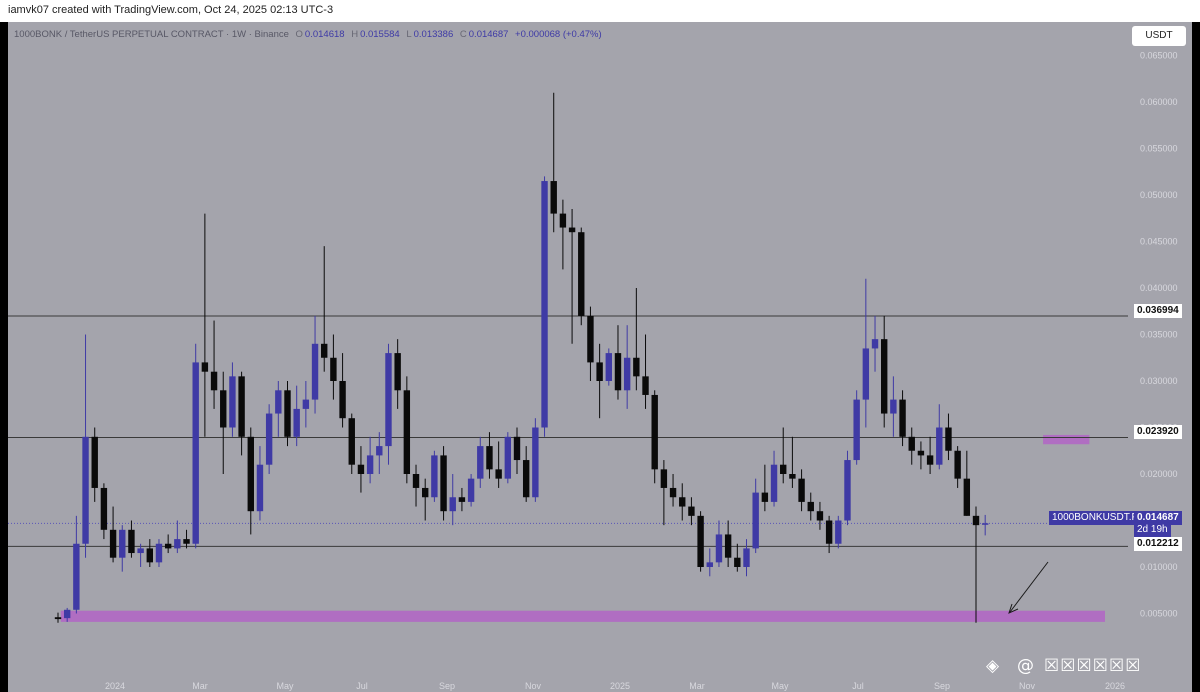 The height and width of the screenshot is (692, 1200). Describe the element at coordinates (1159, 36) in the screenshot. I see `currency-button: USDT` at that location.